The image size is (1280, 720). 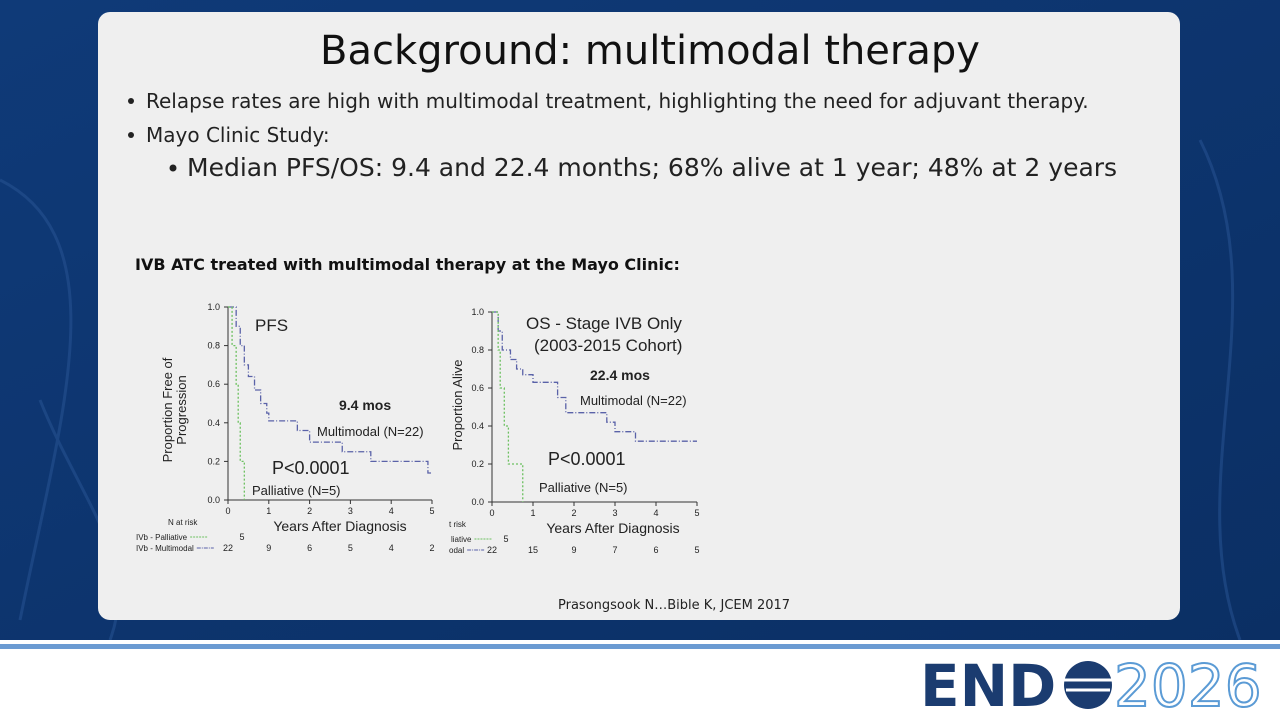 What do you see at coordinates (457, 404) in the screenshot?
I see `y-axis-label: Proportion Alive` at bounding box center [457, 404].